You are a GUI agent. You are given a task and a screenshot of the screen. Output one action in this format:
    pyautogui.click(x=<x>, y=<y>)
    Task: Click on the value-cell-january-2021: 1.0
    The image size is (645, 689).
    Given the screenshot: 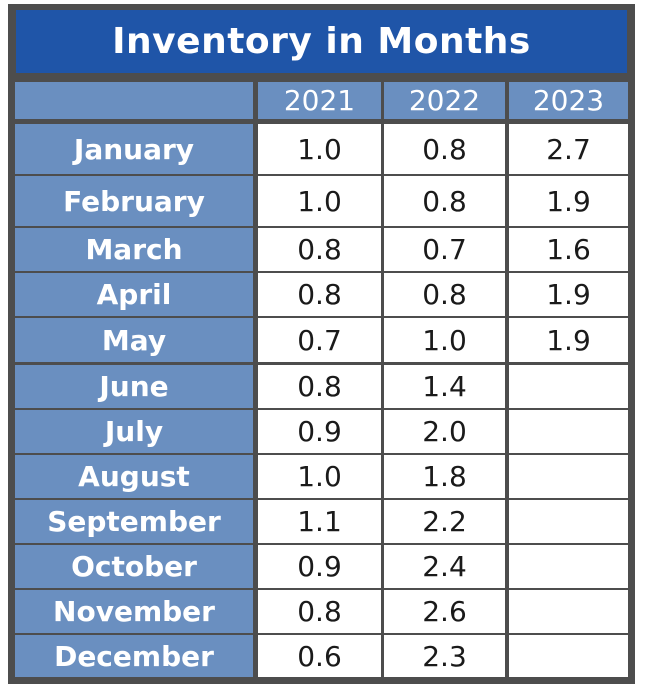 What is the action you would take?
    pyautogui.click(x=319, y=149)
    